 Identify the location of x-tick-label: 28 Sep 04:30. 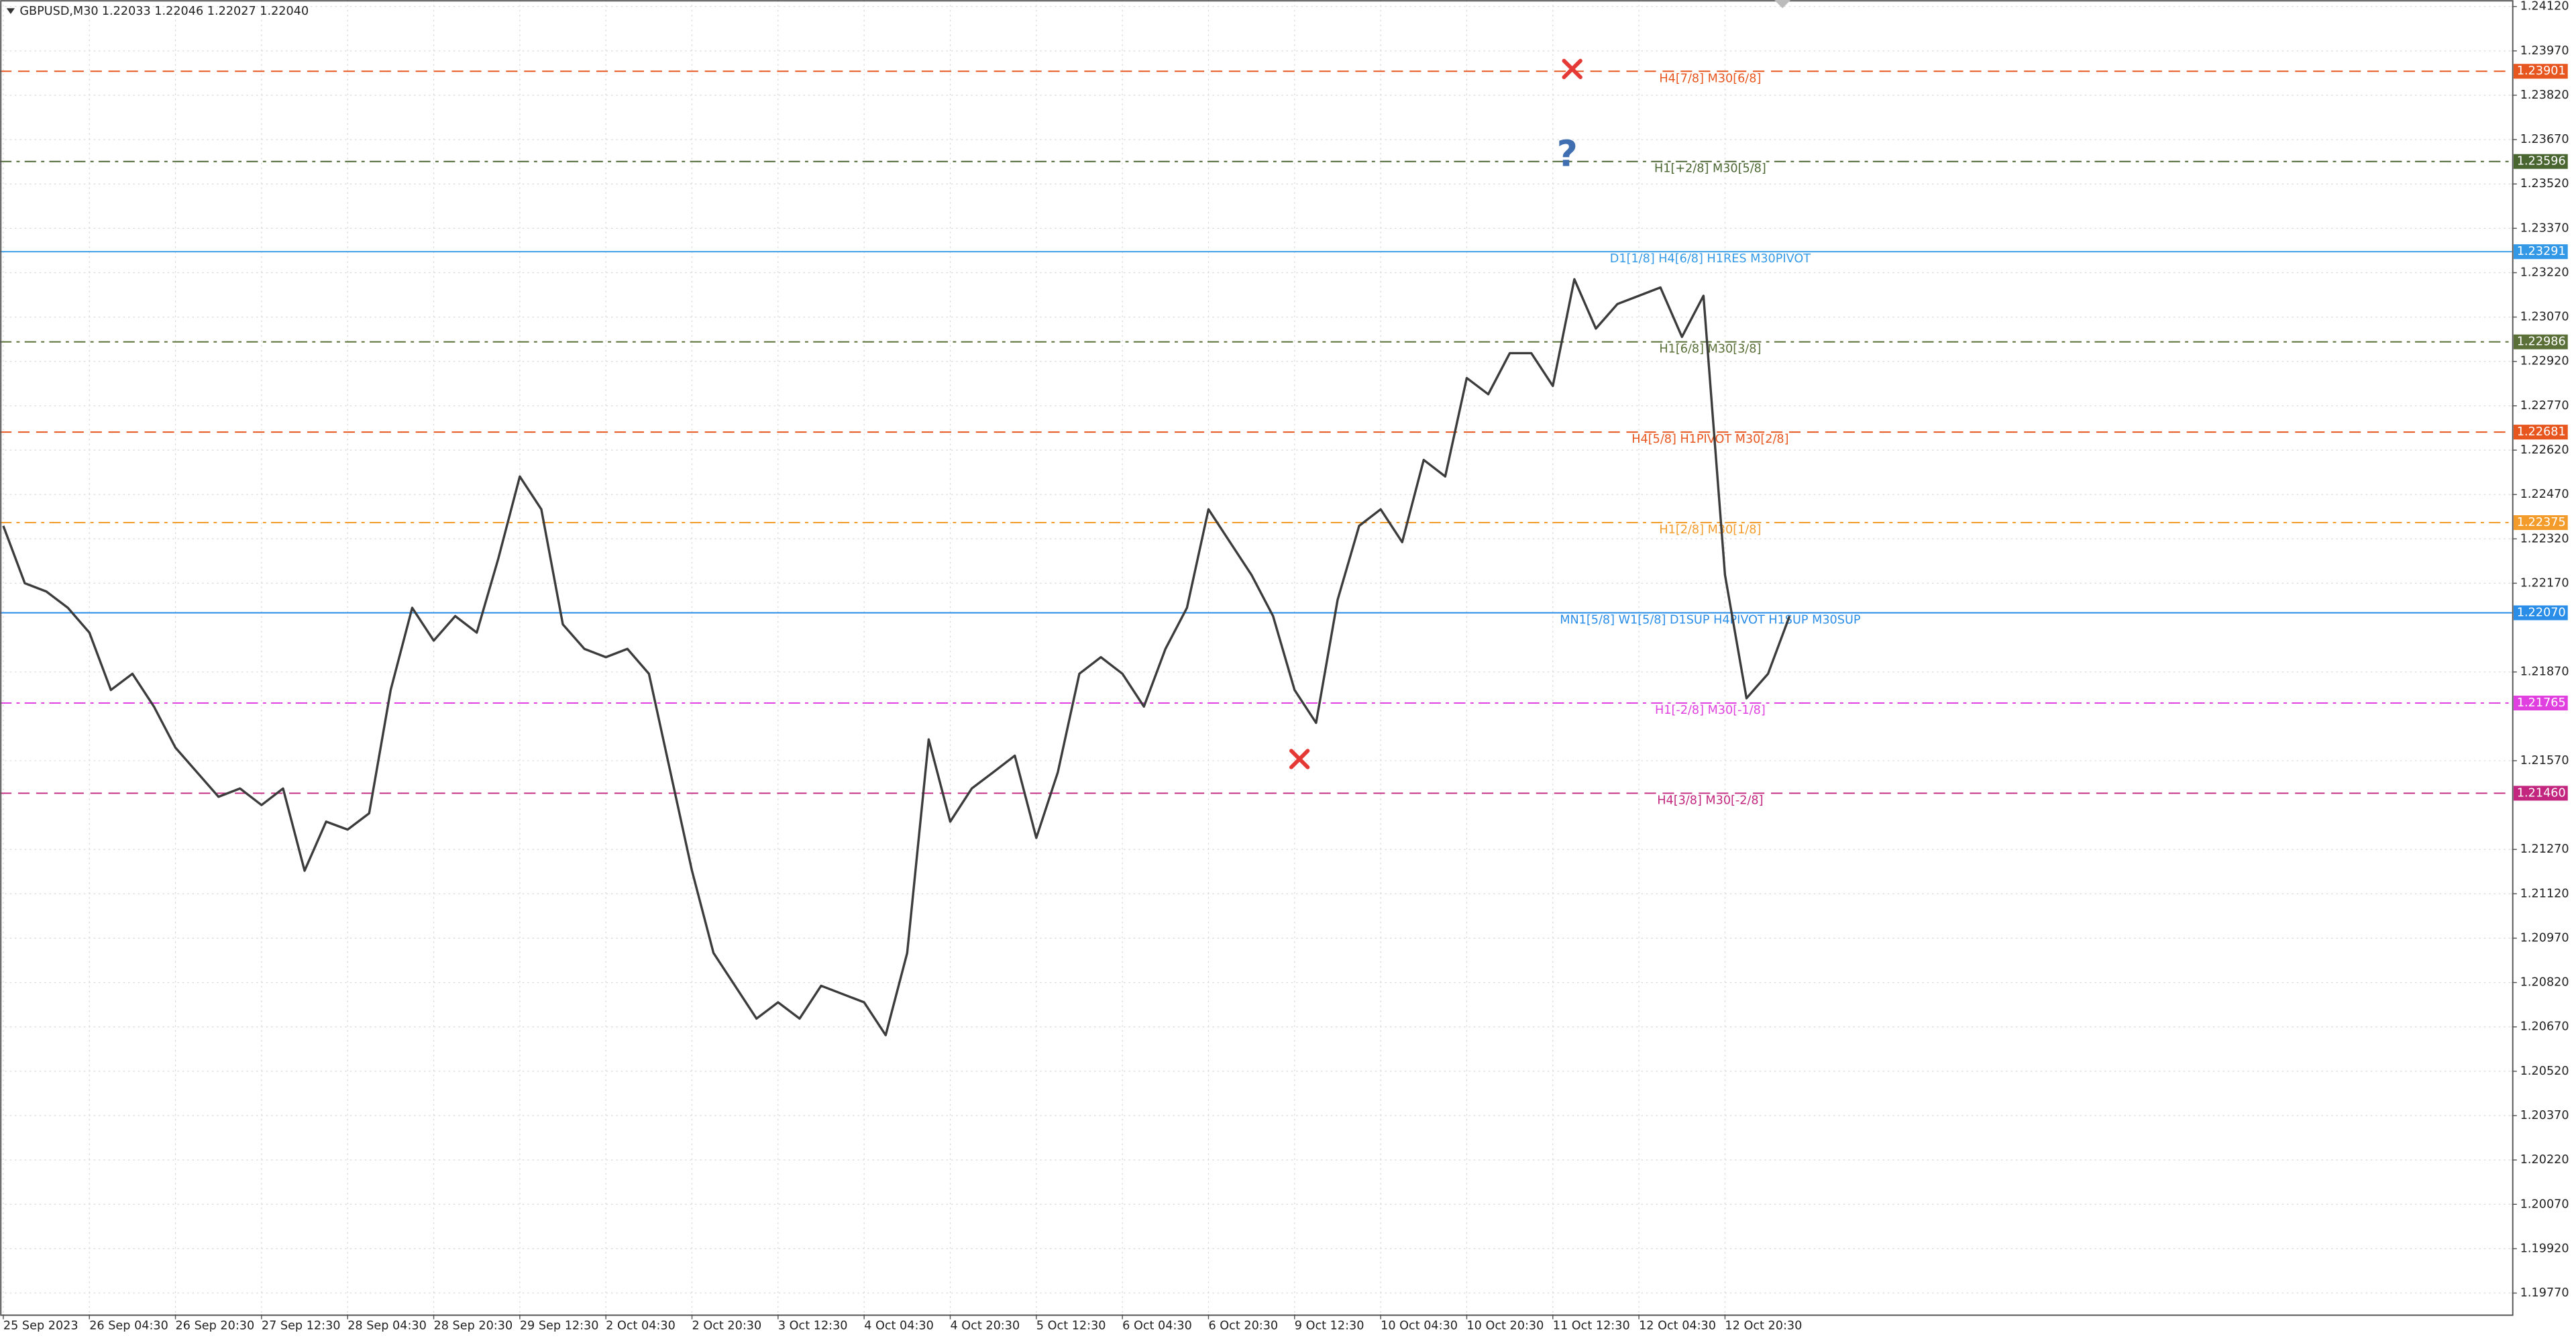
(387, 1325).